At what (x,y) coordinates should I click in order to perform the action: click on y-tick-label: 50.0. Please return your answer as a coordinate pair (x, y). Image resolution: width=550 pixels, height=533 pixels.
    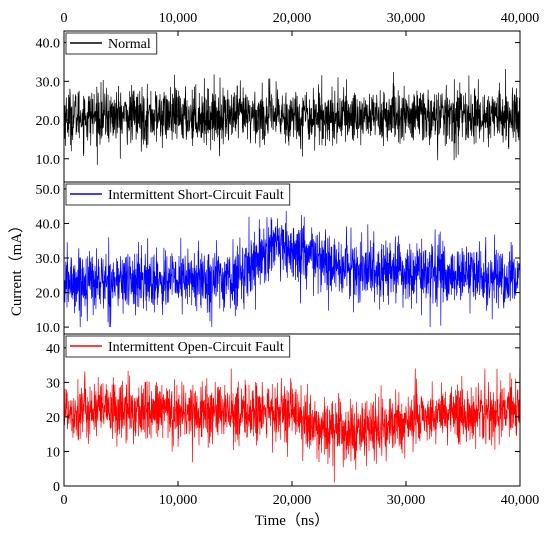
    Looking at the image, I should click on (48, 190).